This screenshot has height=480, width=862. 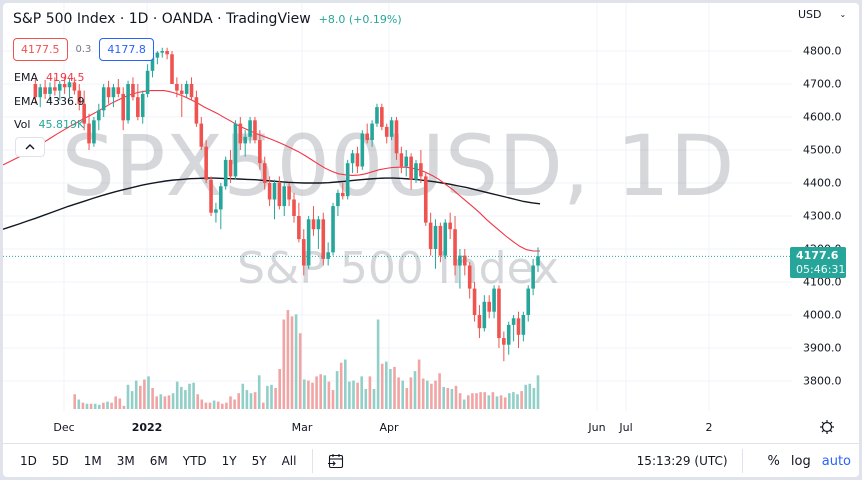 What do you see at coordinates (194, 460) in the screenshot?
I see `range-ytd-button: YTD` at bounding box center [194, 460].